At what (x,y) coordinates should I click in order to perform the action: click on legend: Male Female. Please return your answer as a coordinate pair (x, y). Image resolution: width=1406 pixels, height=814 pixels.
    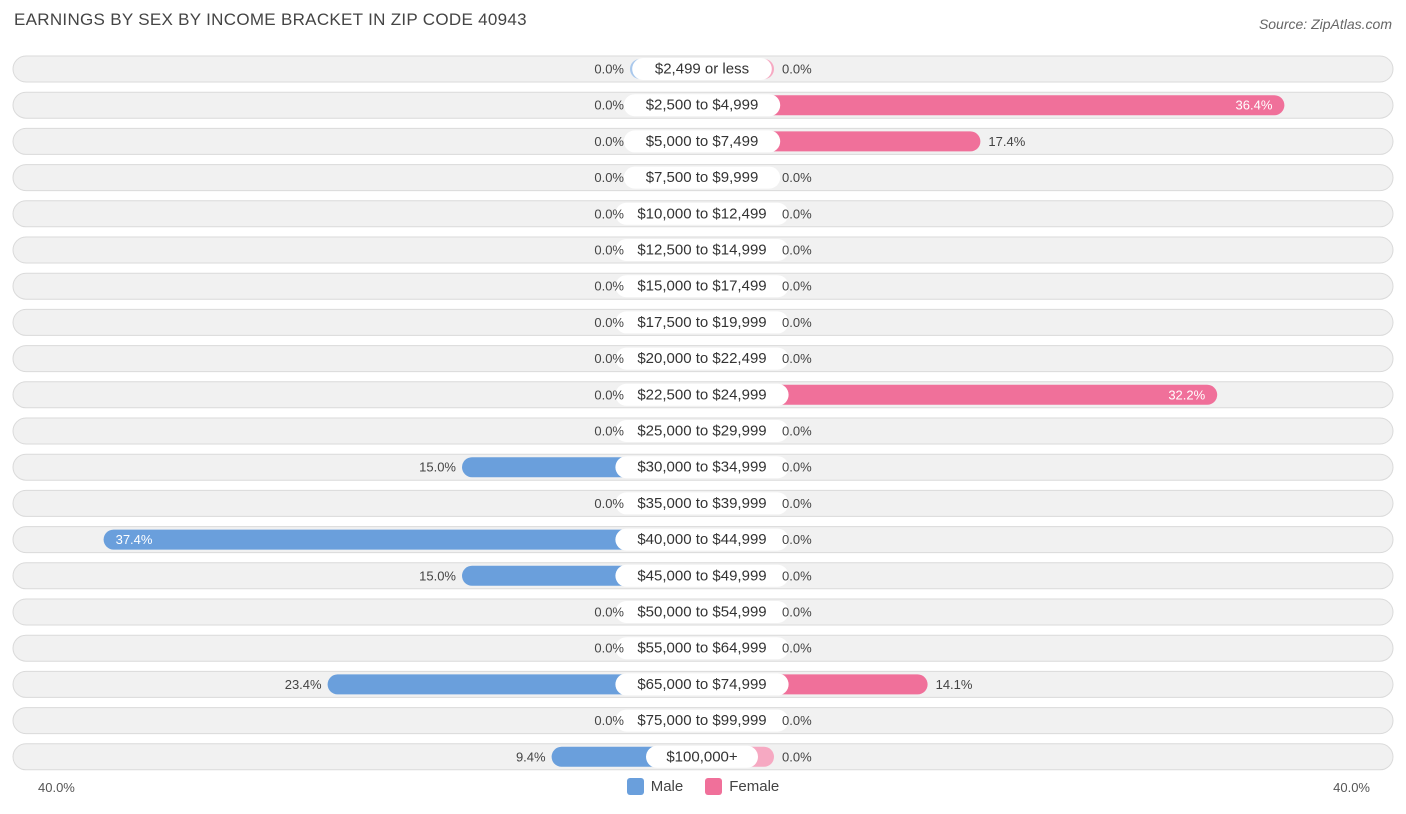
    Looking at the image, I should click on (703, 786).